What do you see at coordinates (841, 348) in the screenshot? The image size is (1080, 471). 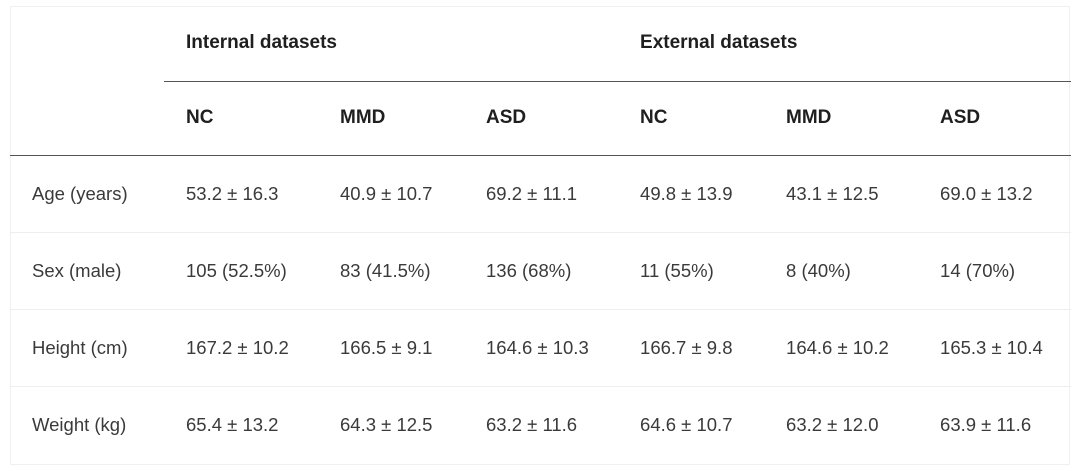 I see `table-cell: 164.6 ± 10.2` at bounding box center [841, 348].